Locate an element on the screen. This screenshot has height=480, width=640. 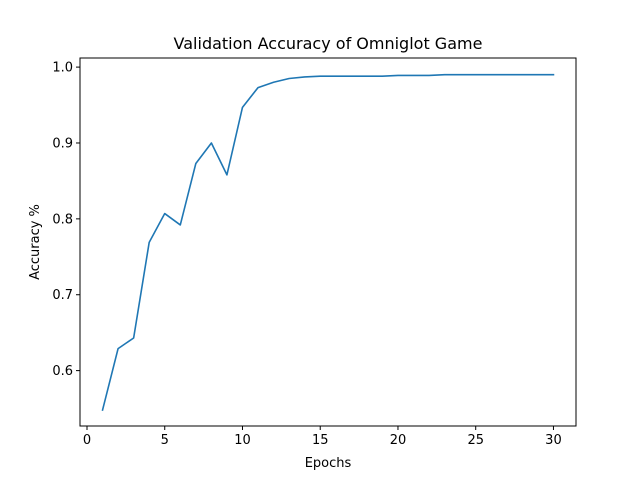
y-tick-label: 1.0 is located at coordinates (62, 68).